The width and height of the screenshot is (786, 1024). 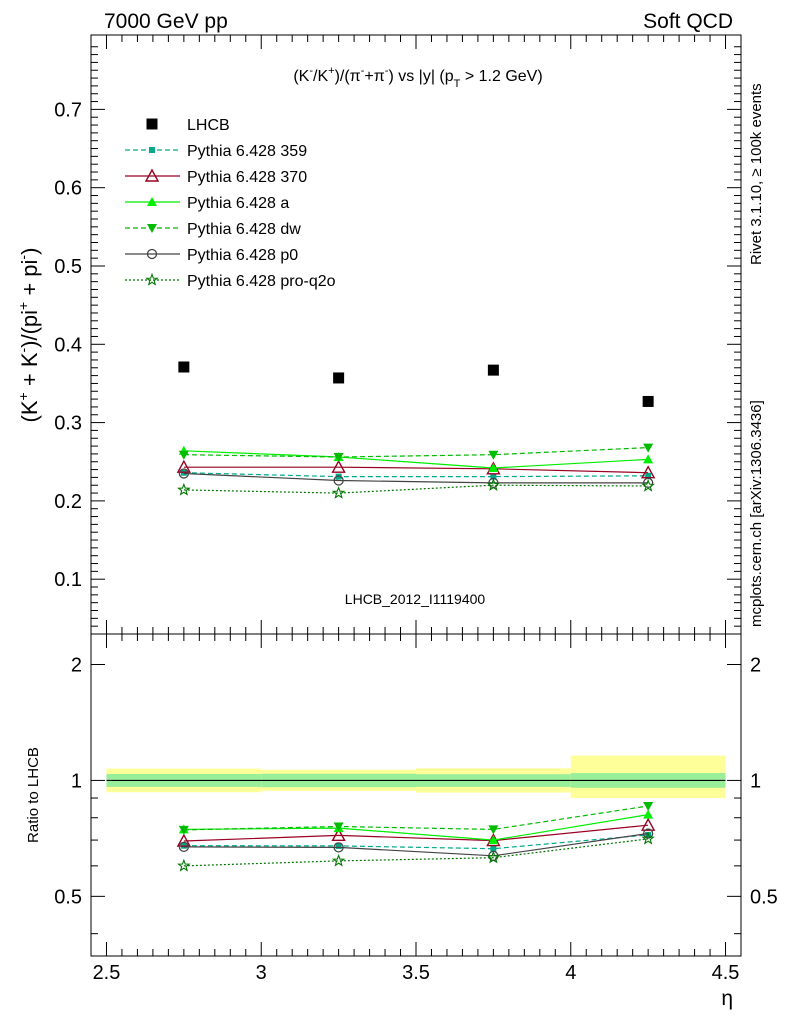 I want to click on ratio-series-pythia-6-428-dw, so click(x=416, y=818).